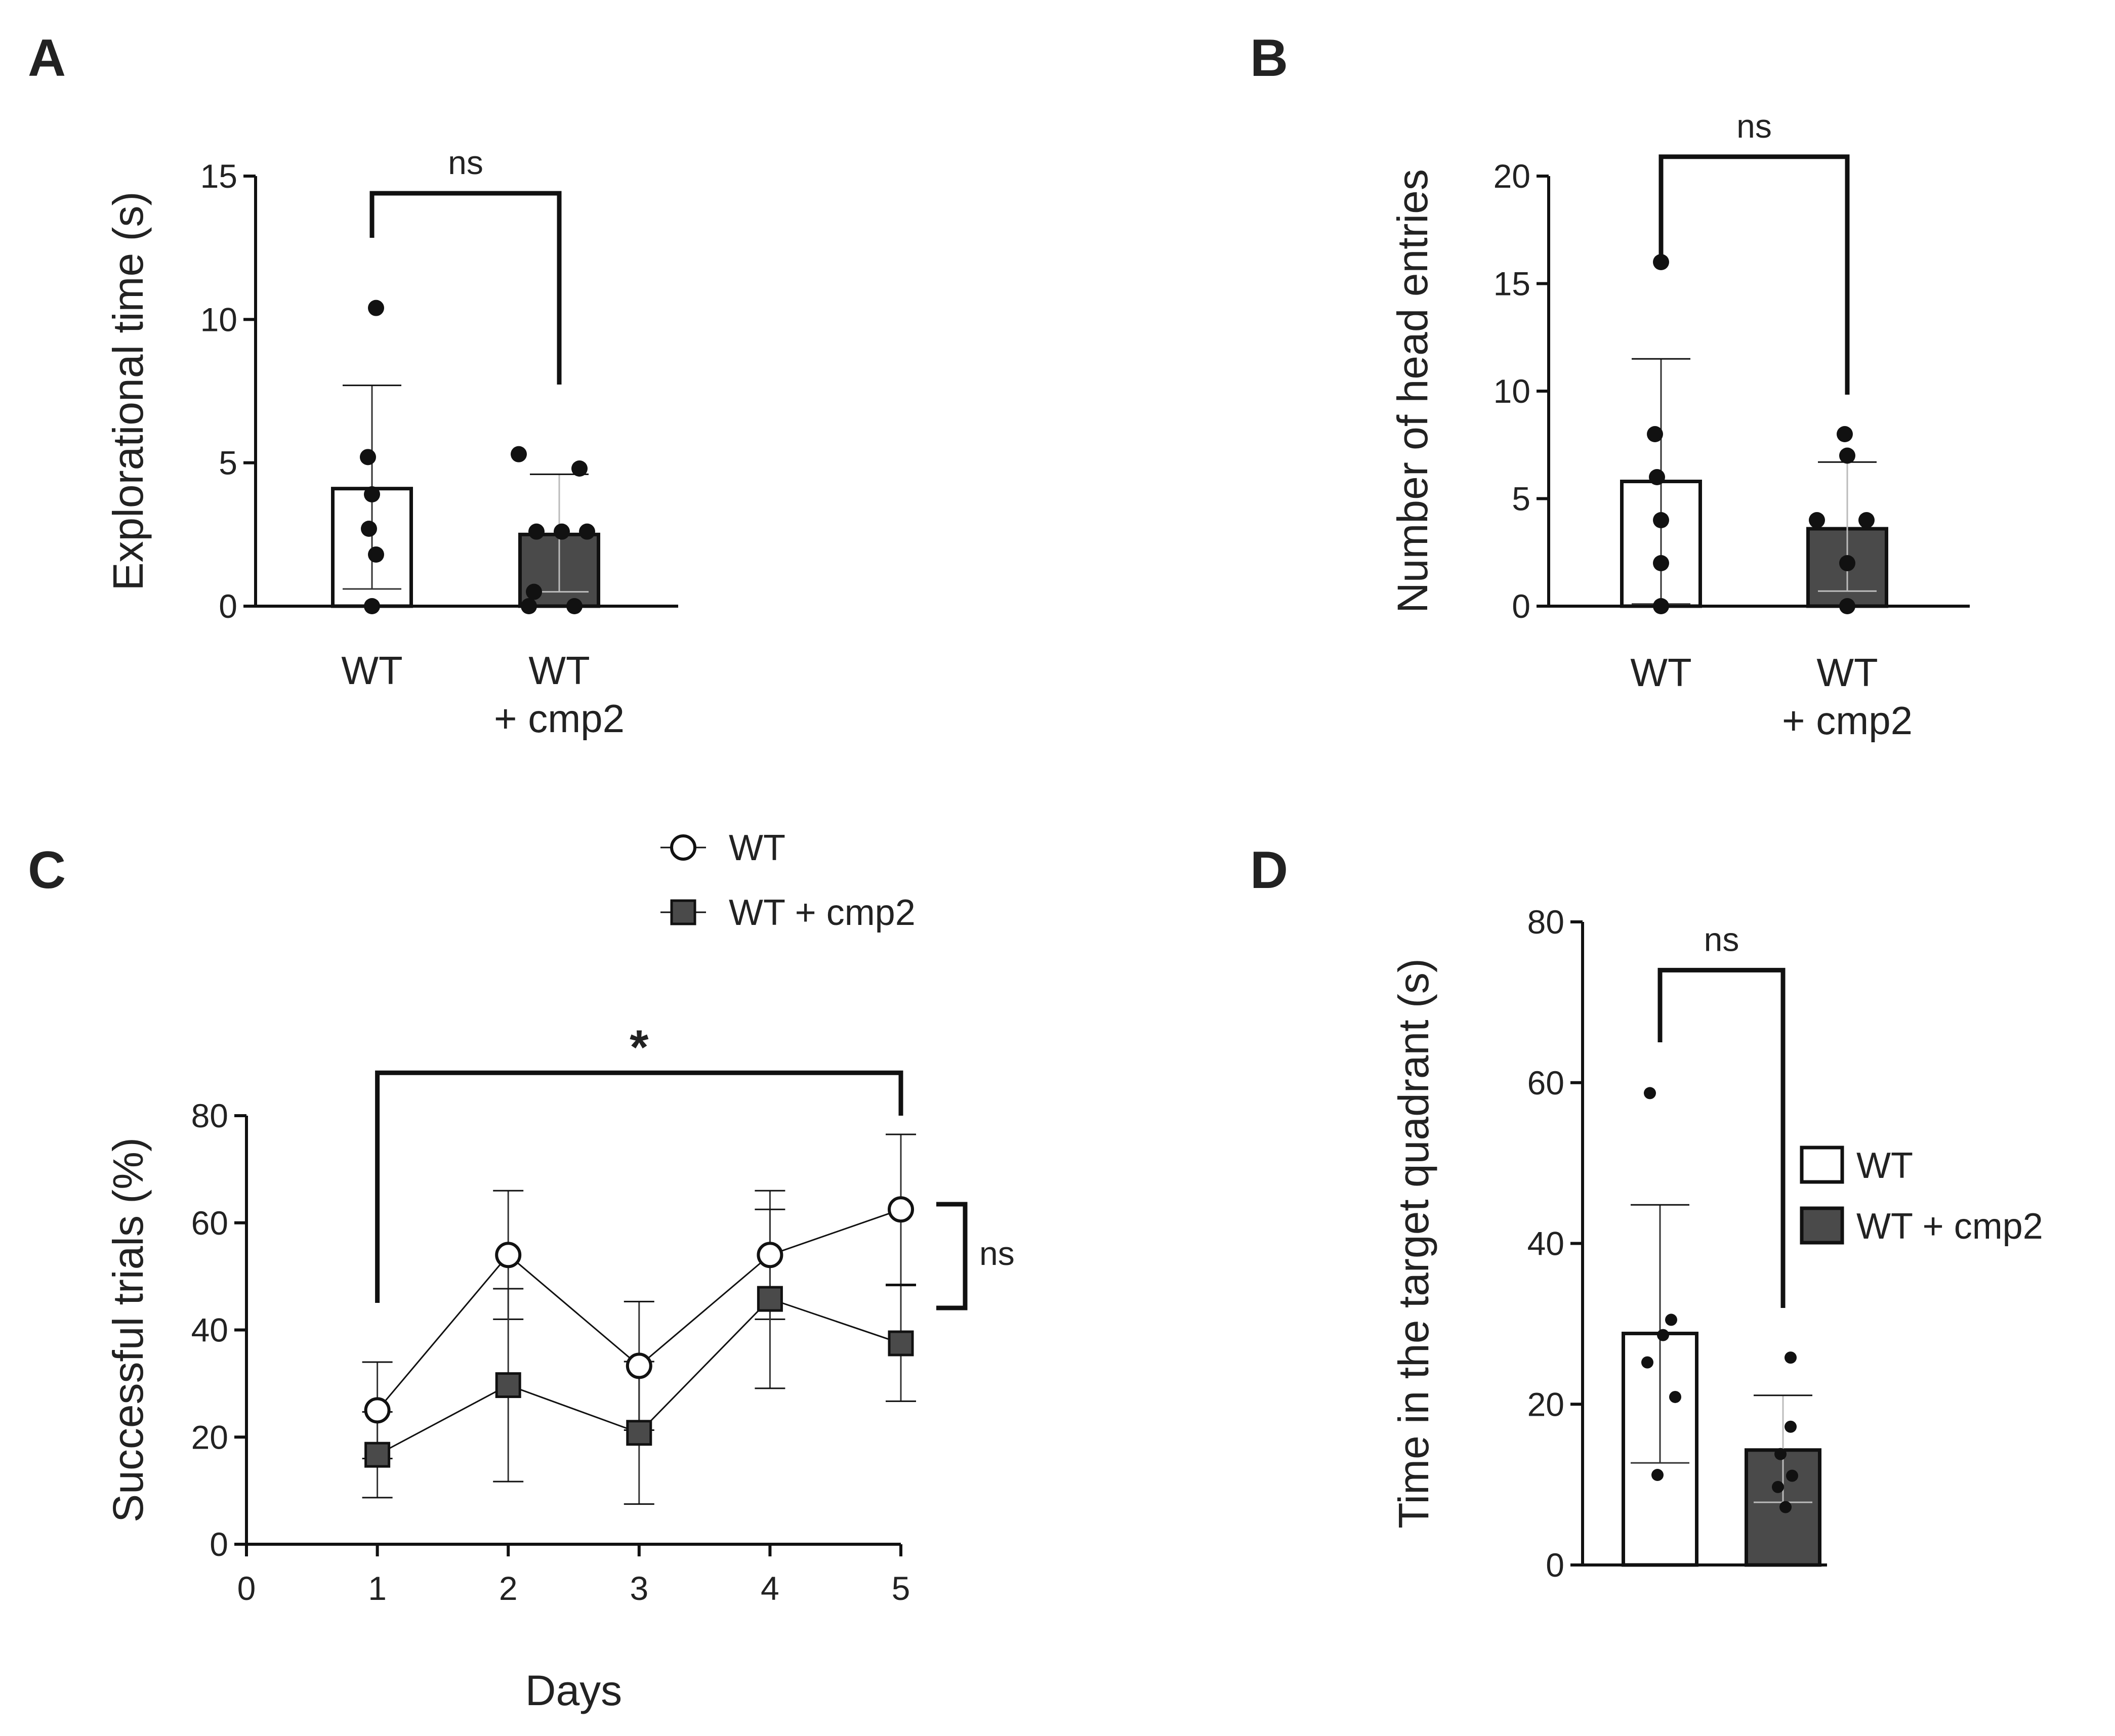 This screenshot has height=1736, width=2115. What do you see at coordinates (639, 1047) in the screenshot?
I see `significance-label: *` at bounding box center [639, 1047].